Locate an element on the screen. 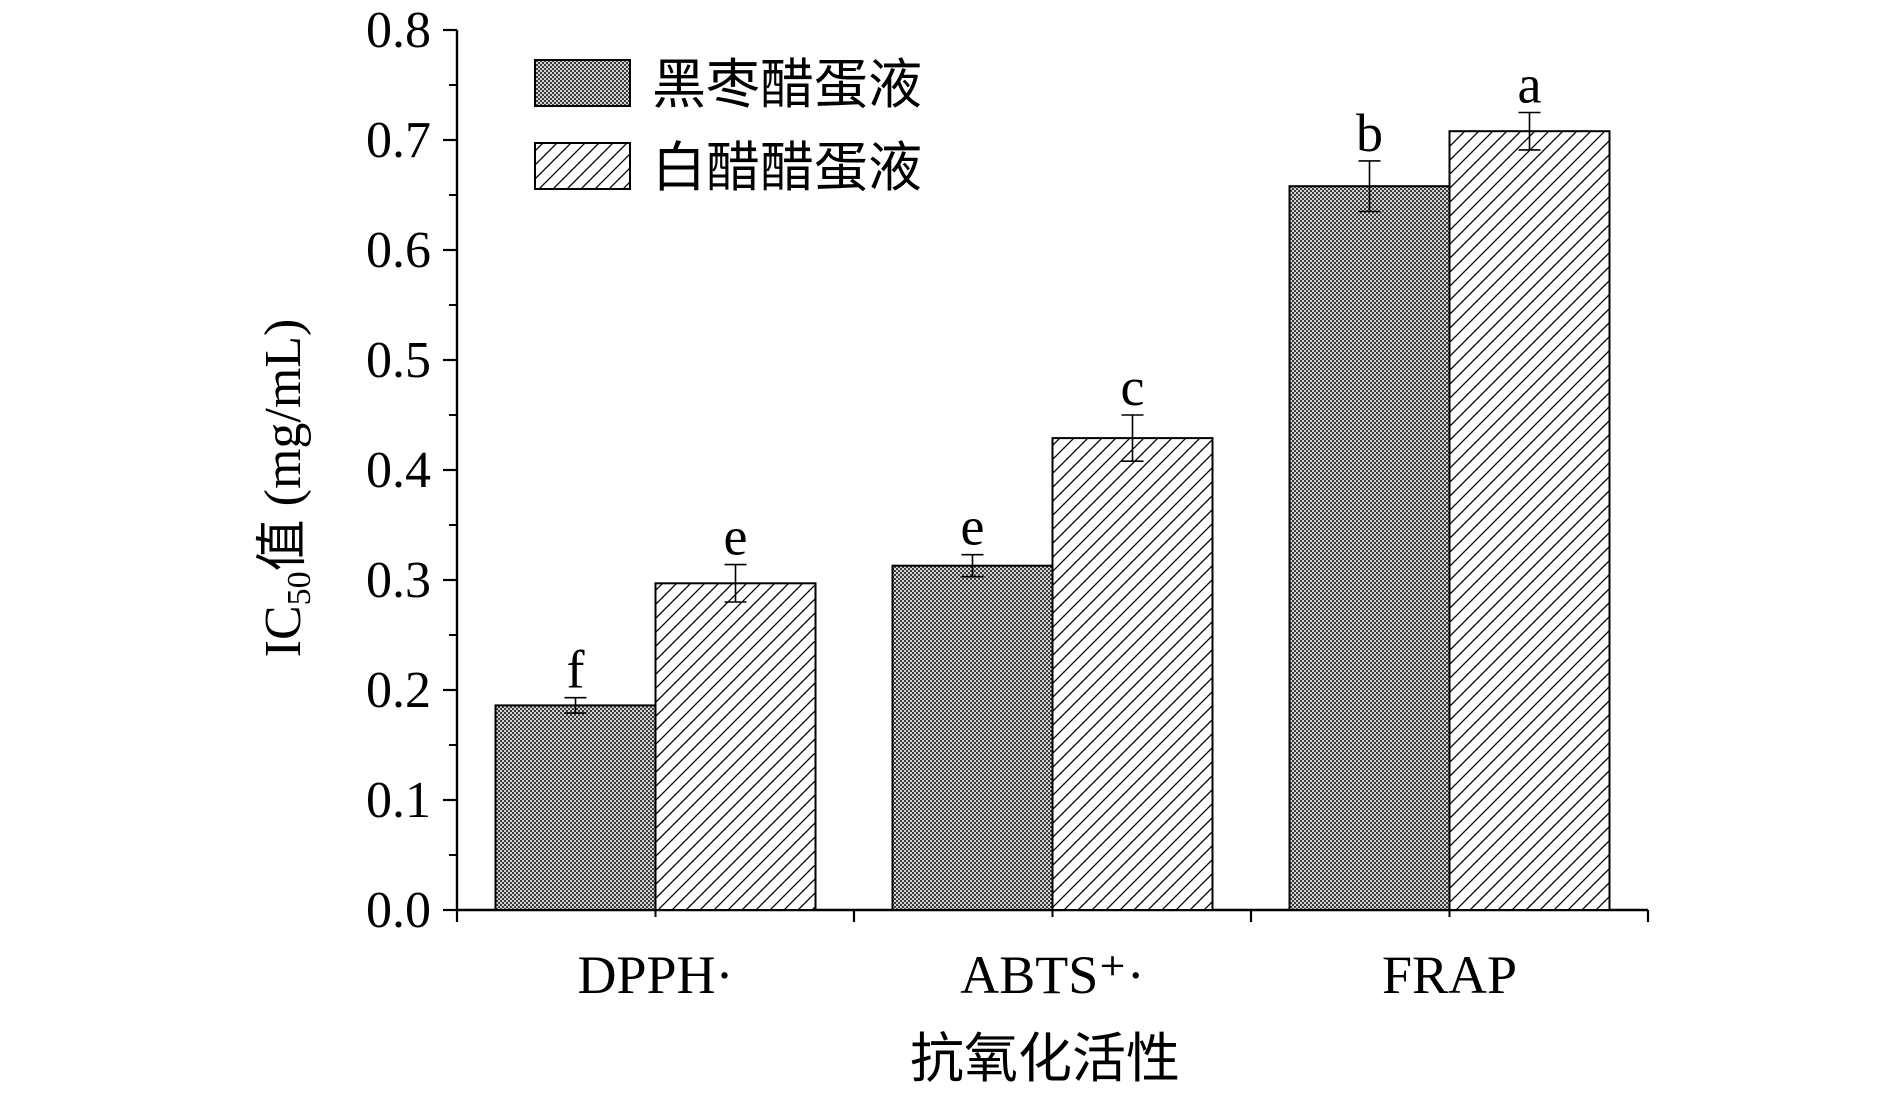 The image size is (1890, 1093). significance-label: b is located at coordinates (1369, 133).